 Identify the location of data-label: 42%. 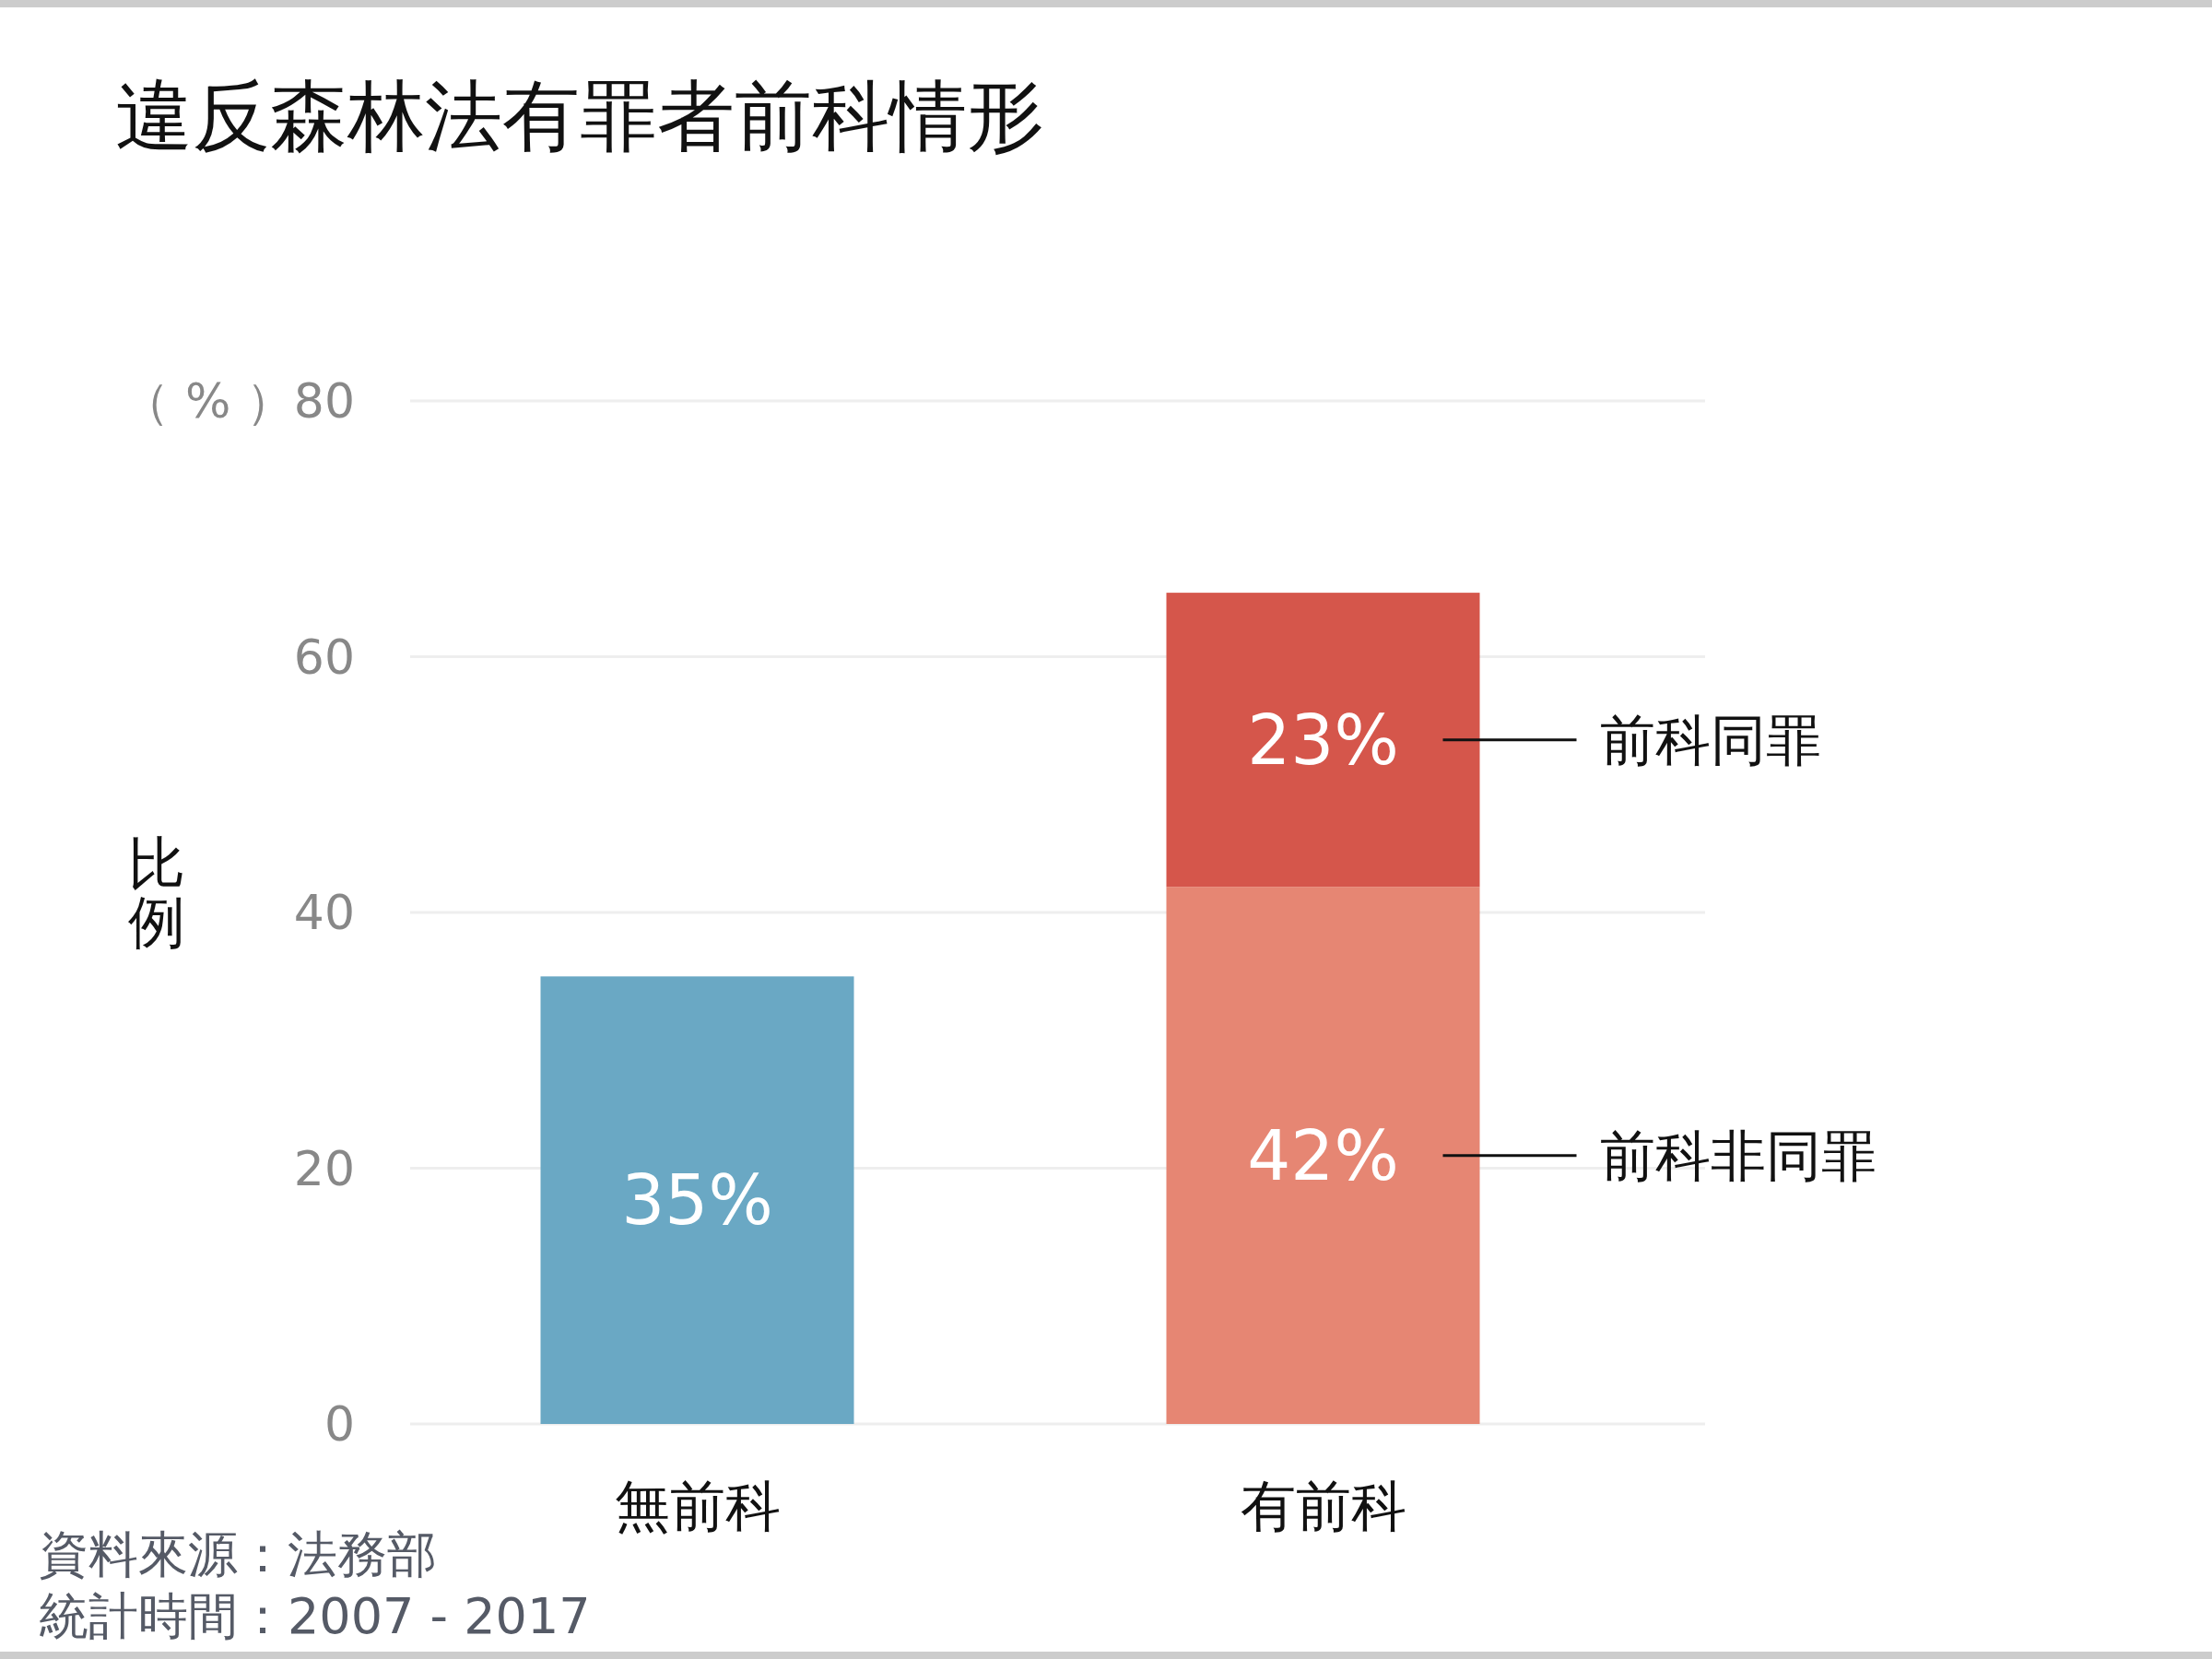
(1323, 1155).